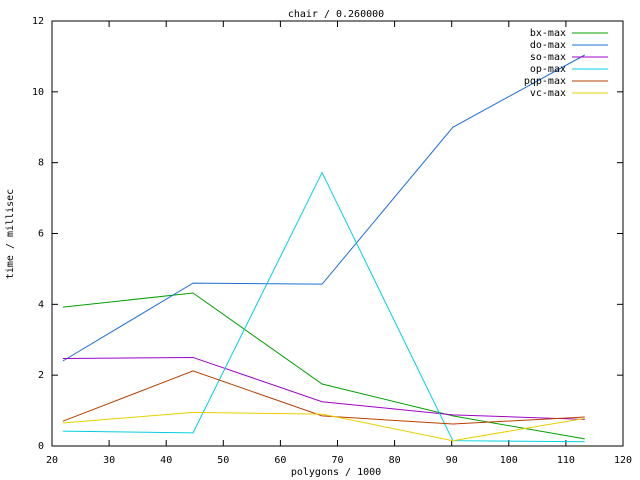 The width and height of the screenshot is (640, 480). Describe the element at coordinates (41, 234) in the screenshot. I see `y-tick-label: 6` at that location.